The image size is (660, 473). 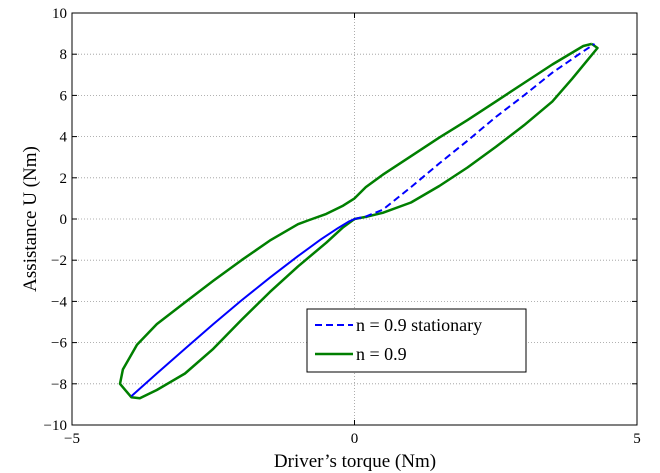 I want to click on x-tick-label: −5, so click(x=72, y=439).